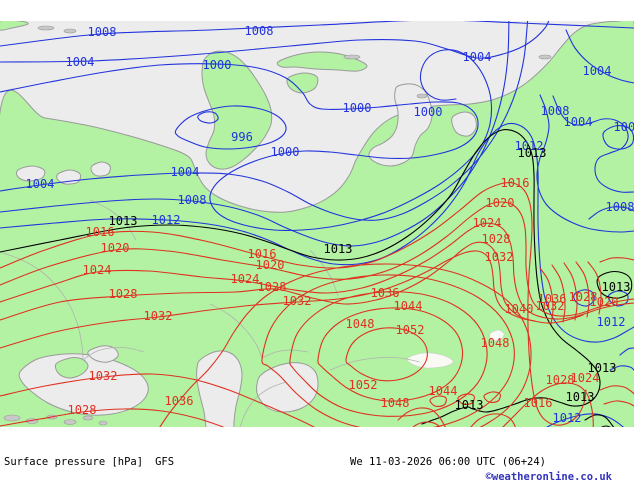 The image size is (634, 490). Describe the element at coordinates (548, 477) in the screenshot. I see `credit-link: ©weatheronline.co.uk` at that location.